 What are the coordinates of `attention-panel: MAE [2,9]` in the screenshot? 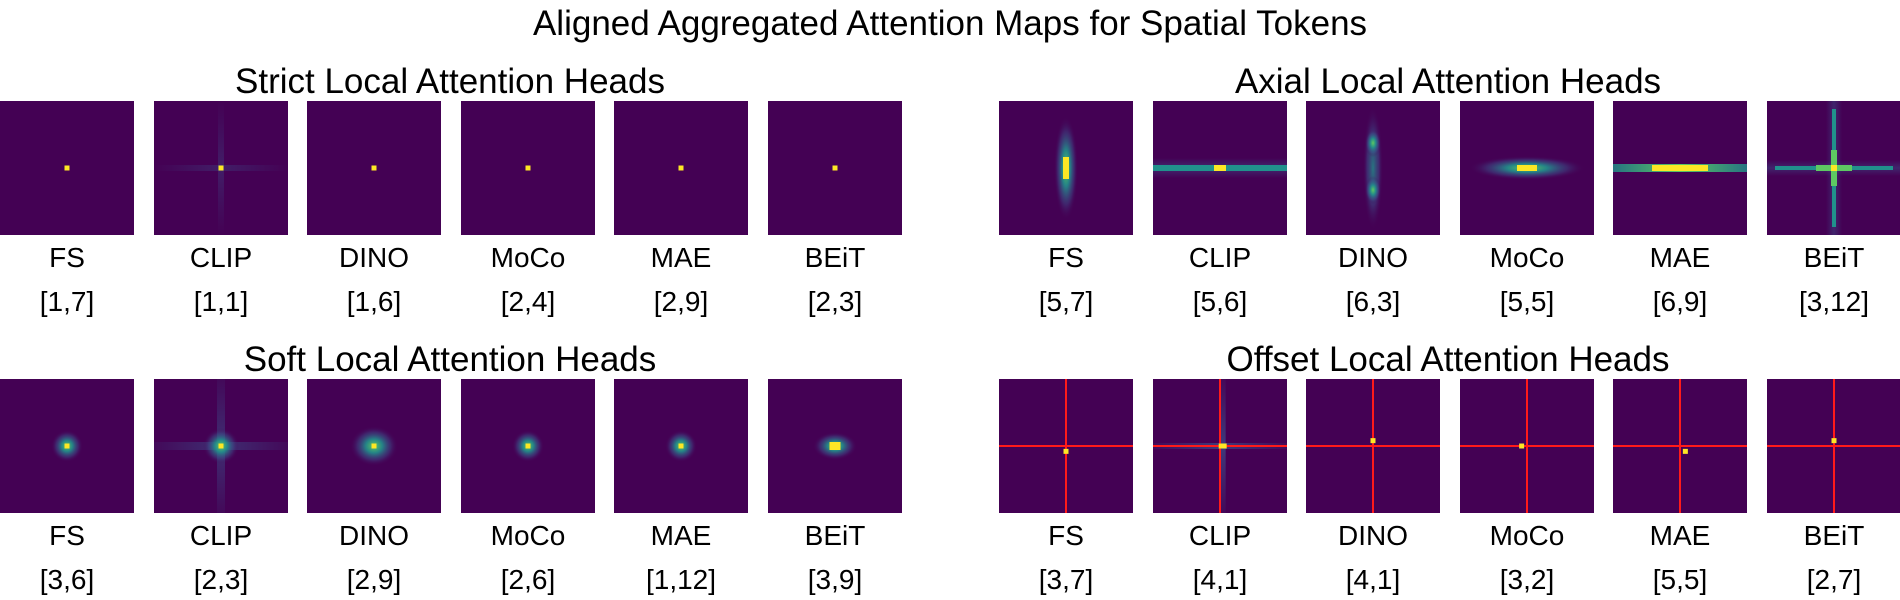 It's located at (681, 210).